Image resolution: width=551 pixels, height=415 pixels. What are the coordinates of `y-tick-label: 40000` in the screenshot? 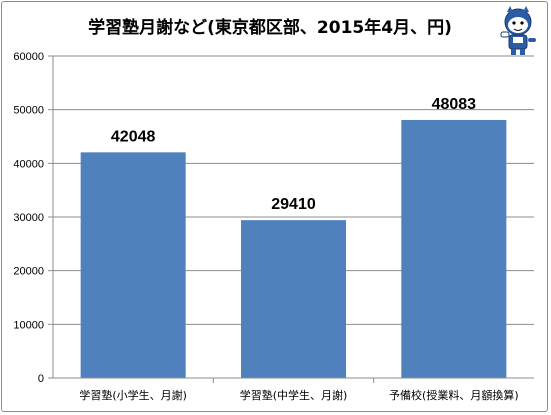 It's located at (28, 164).